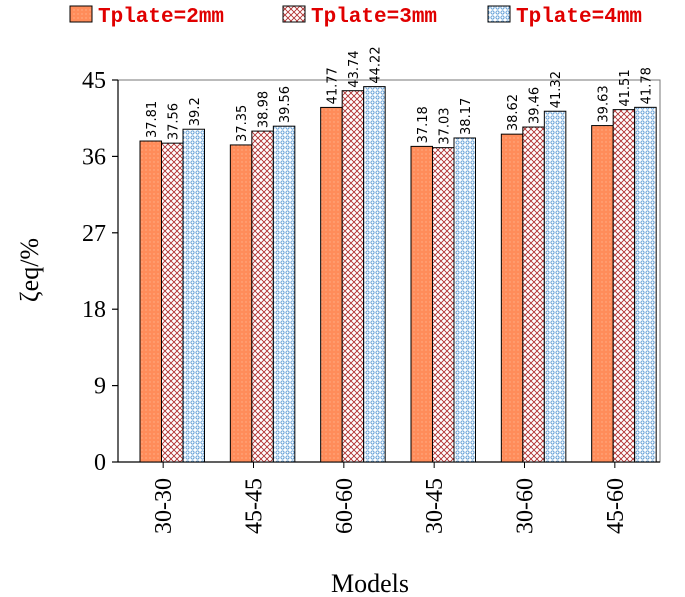 The width and height of the screenshot is (685, 597). What do you see at coordinates (285, 104) in the screenshot?
I see `data-label: 39.56` at bounding box center [285, 104].